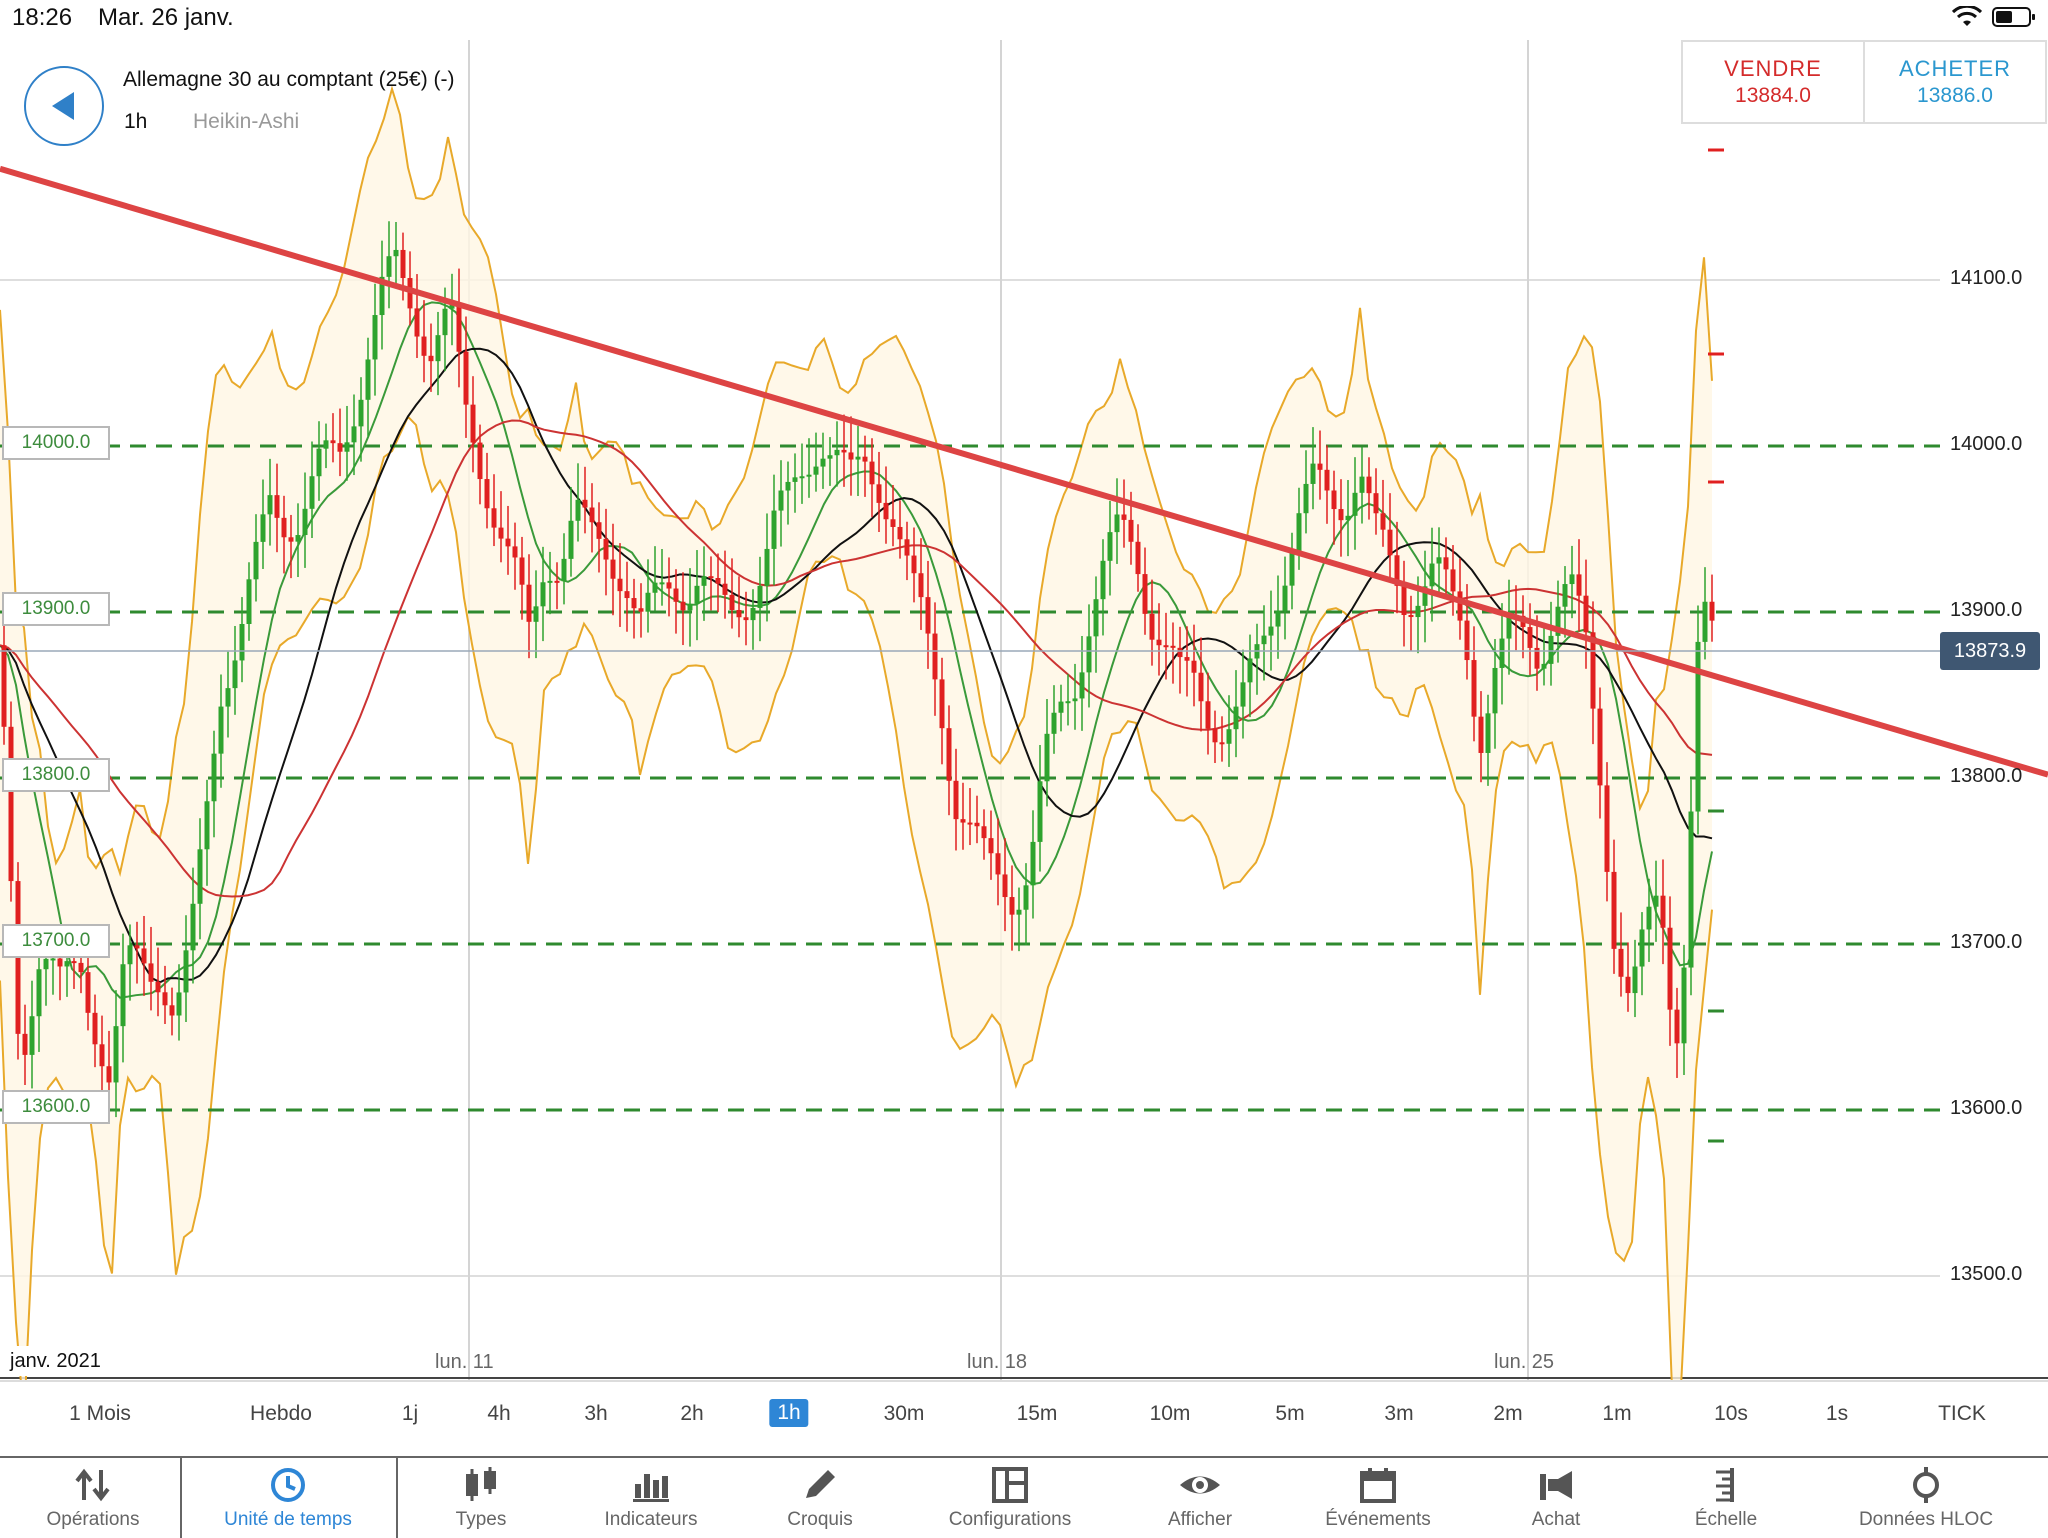 This screenshot has height=1538, width=2048. What do you see at coordinates (1986, 776) in the screenshot?
I see `price-axis-label: 13800.0` at bounding box center [1986, 776].